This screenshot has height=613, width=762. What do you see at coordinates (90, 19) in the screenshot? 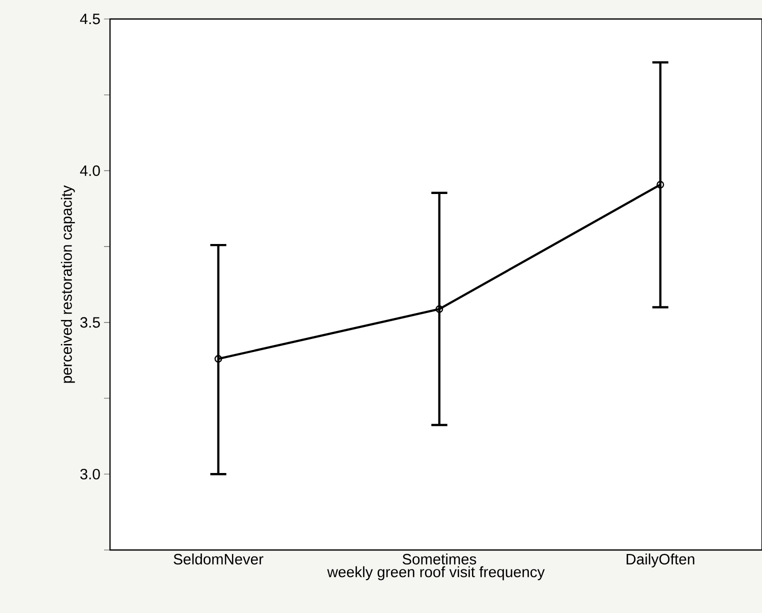
I see `y-tick-label: 4.5` at bounding box center [90, 19].